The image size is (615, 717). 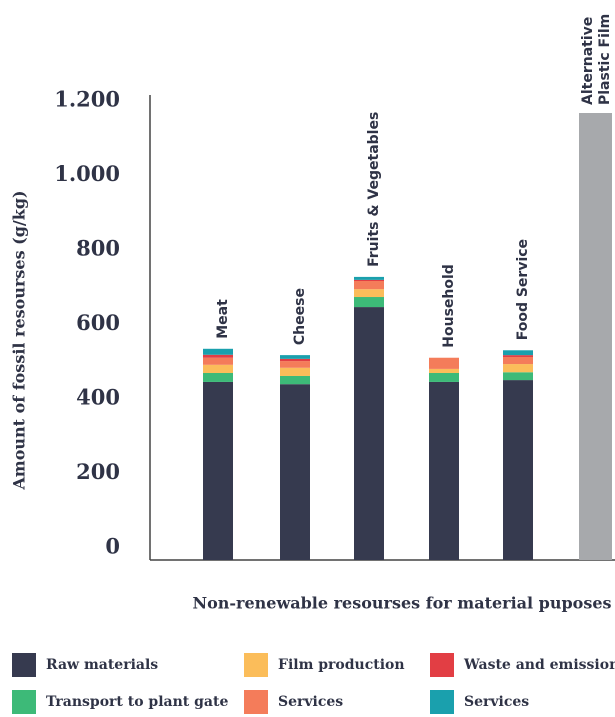 I want to click on legend-label: Film production, so click(x=341, y=665).